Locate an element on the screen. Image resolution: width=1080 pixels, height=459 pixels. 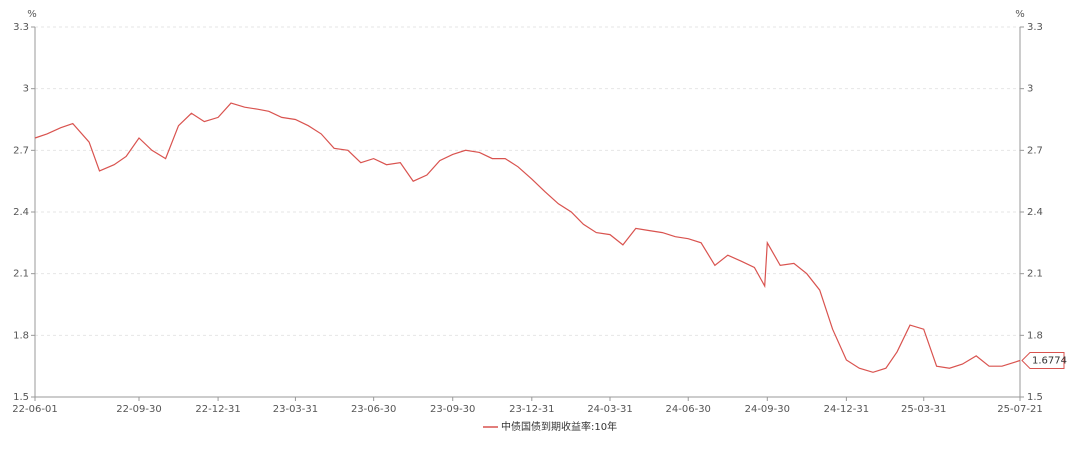
y2-unit: % is located at coordinates (1020, 14).